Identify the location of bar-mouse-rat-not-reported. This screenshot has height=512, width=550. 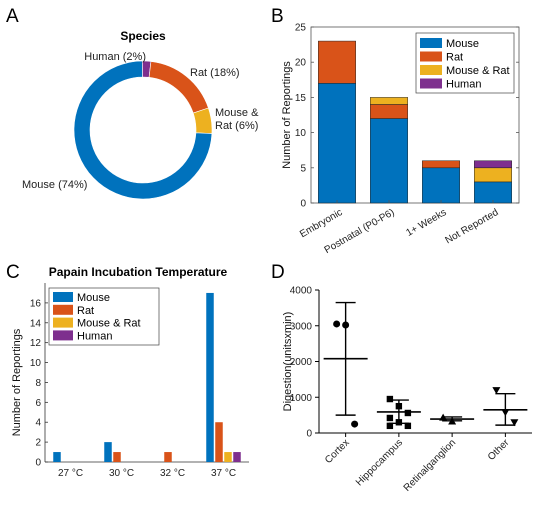
(493, 175).